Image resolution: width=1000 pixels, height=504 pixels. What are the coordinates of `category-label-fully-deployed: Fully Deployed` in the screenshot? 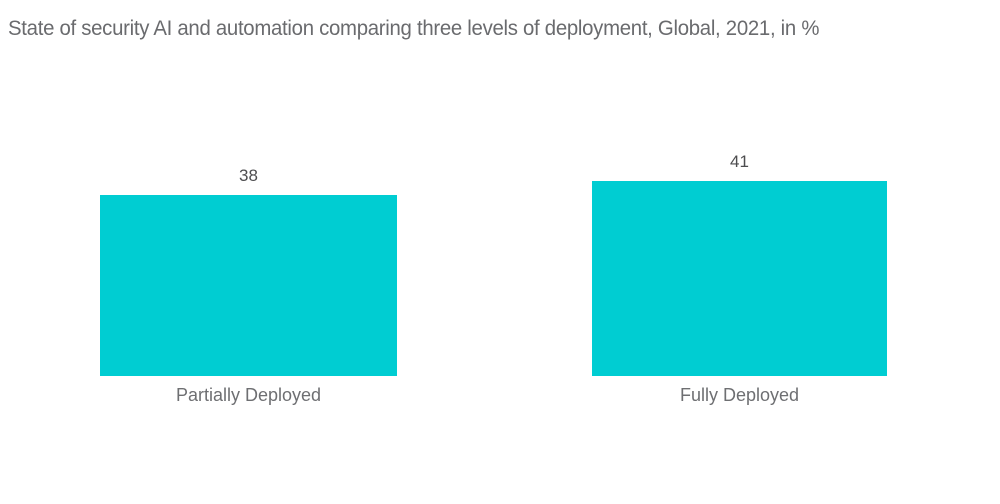 It's located at (739, 395).